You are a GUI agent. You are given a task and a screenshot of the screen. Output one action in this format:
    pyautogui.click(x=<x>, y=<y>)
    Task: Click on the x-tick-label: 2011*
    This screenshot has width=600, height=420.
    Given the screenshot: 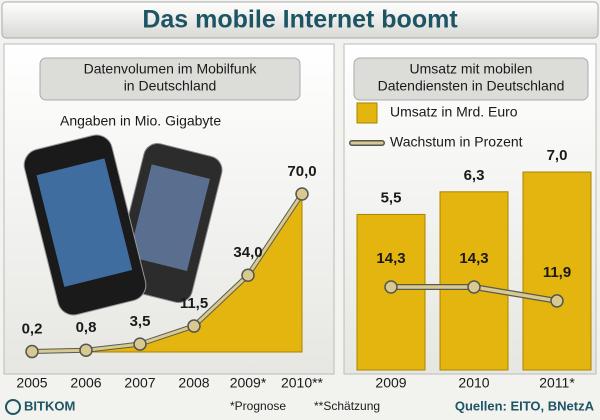 What is the action you would take?
    pyautogui.click(x=557, y=383)
    